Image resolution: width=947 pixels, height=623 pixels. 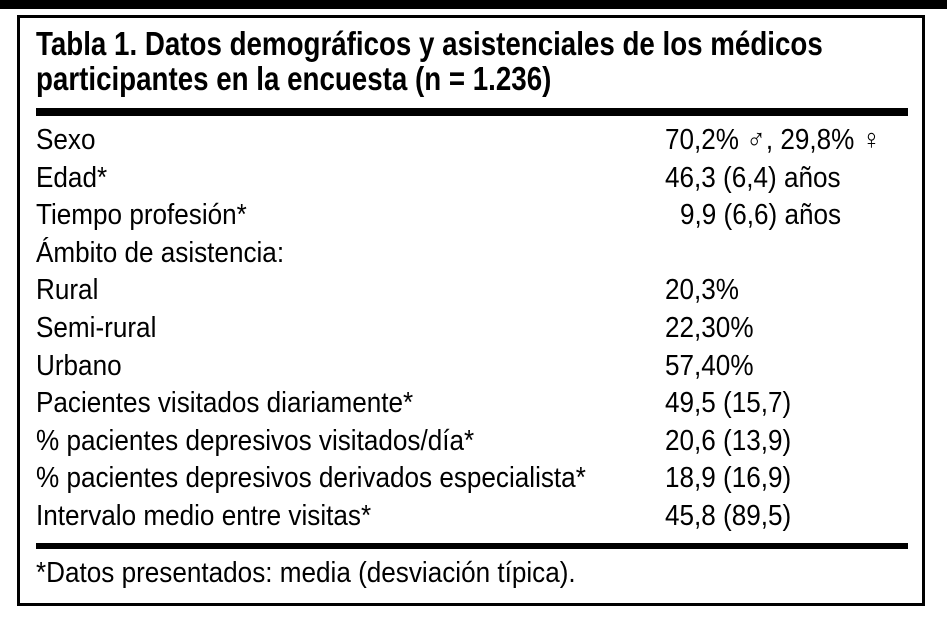 What do you see at coordinates (709, 365) in the screenshot?
I see `row-value: 57,40%` at bounding box center [709, 365].